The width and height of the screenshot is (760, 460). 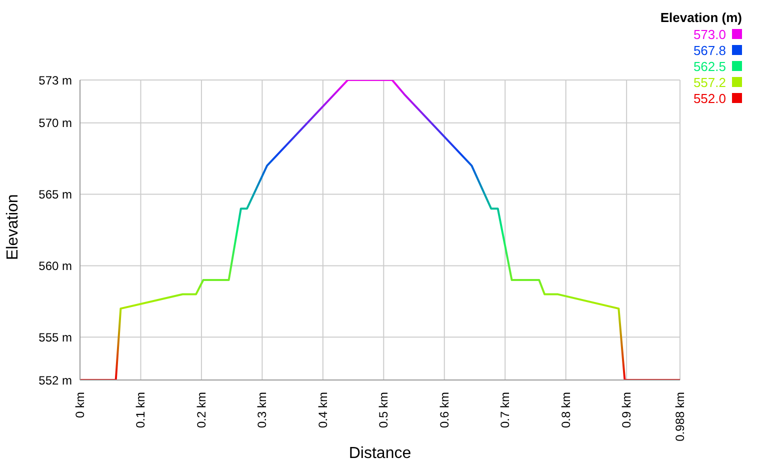 What do you see at coordinates (55, 380) in the screenshot?
I see `y-tick-label: 552 m` at bounding box center [55, 380].